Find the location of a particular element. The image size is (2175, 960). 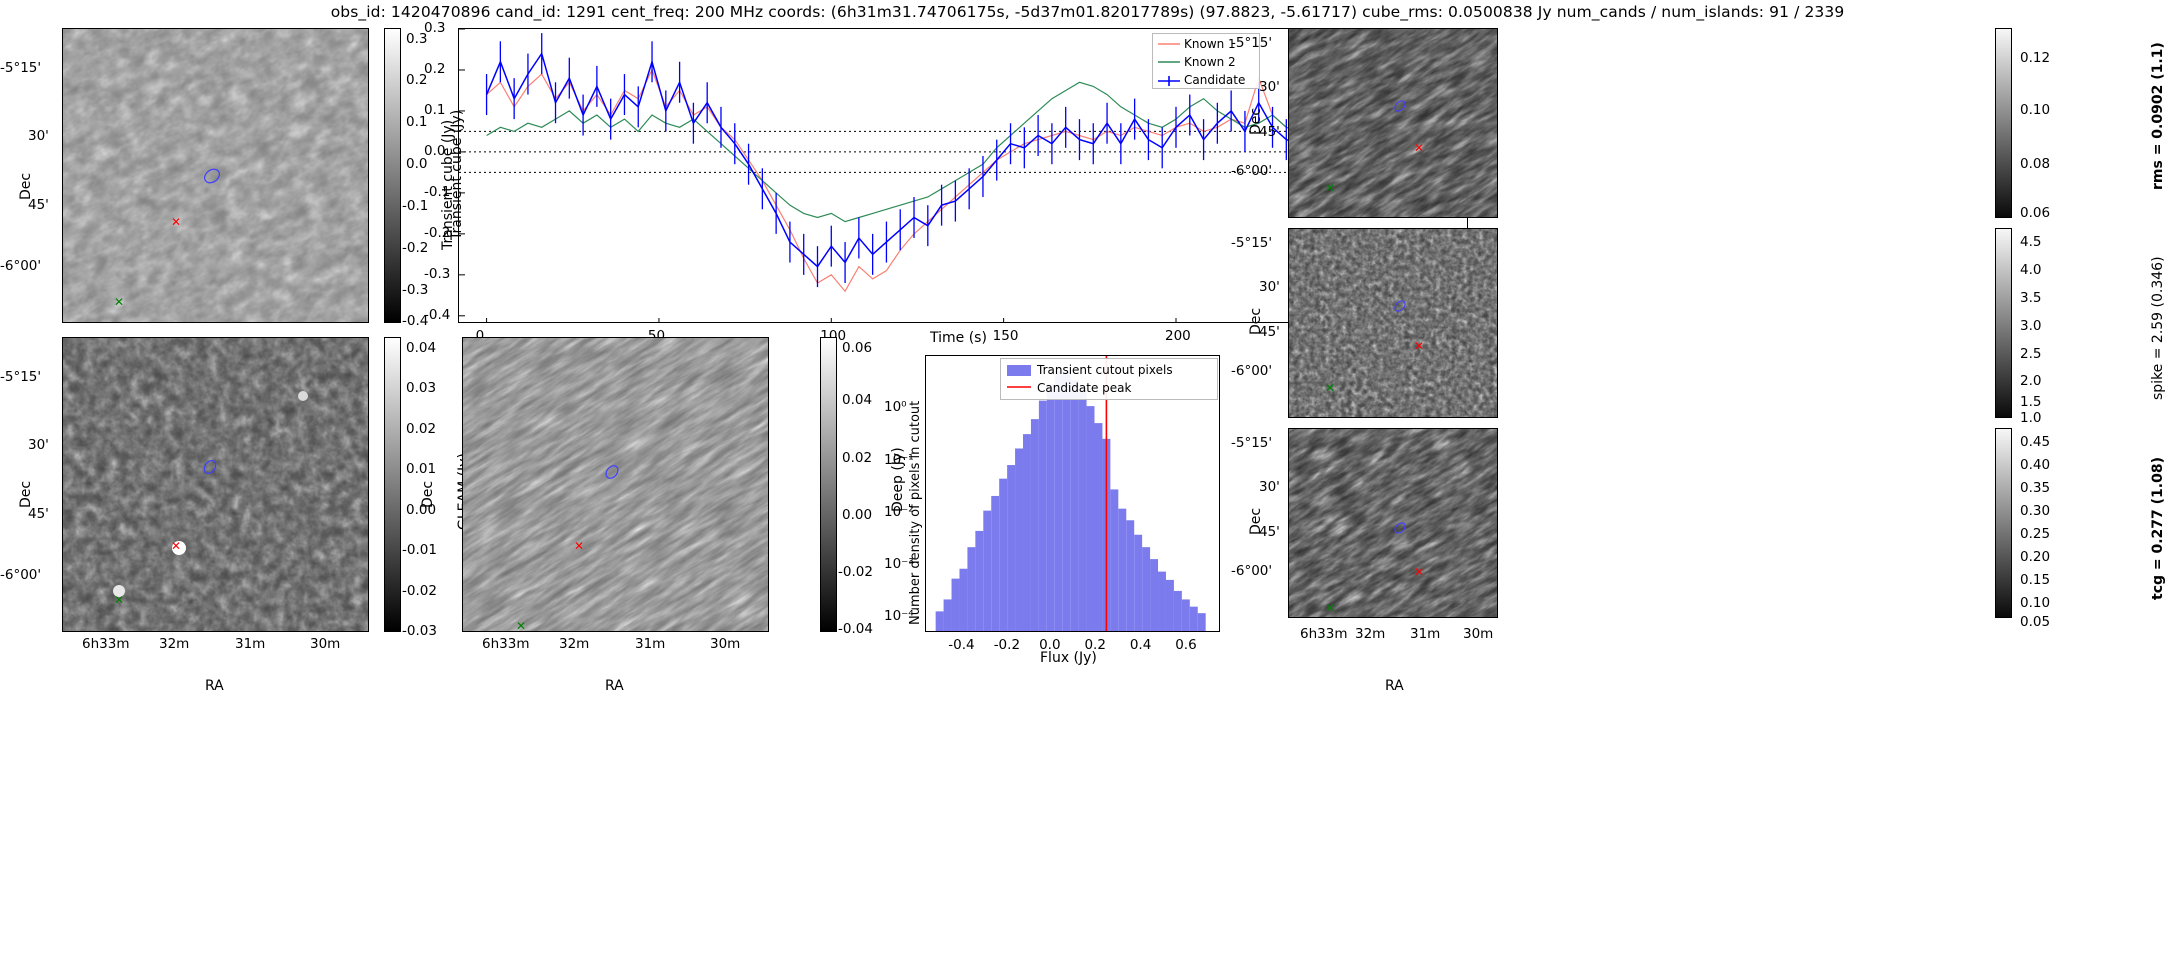

cbar-tick: 0.03 is located at coordinates (421, 388).